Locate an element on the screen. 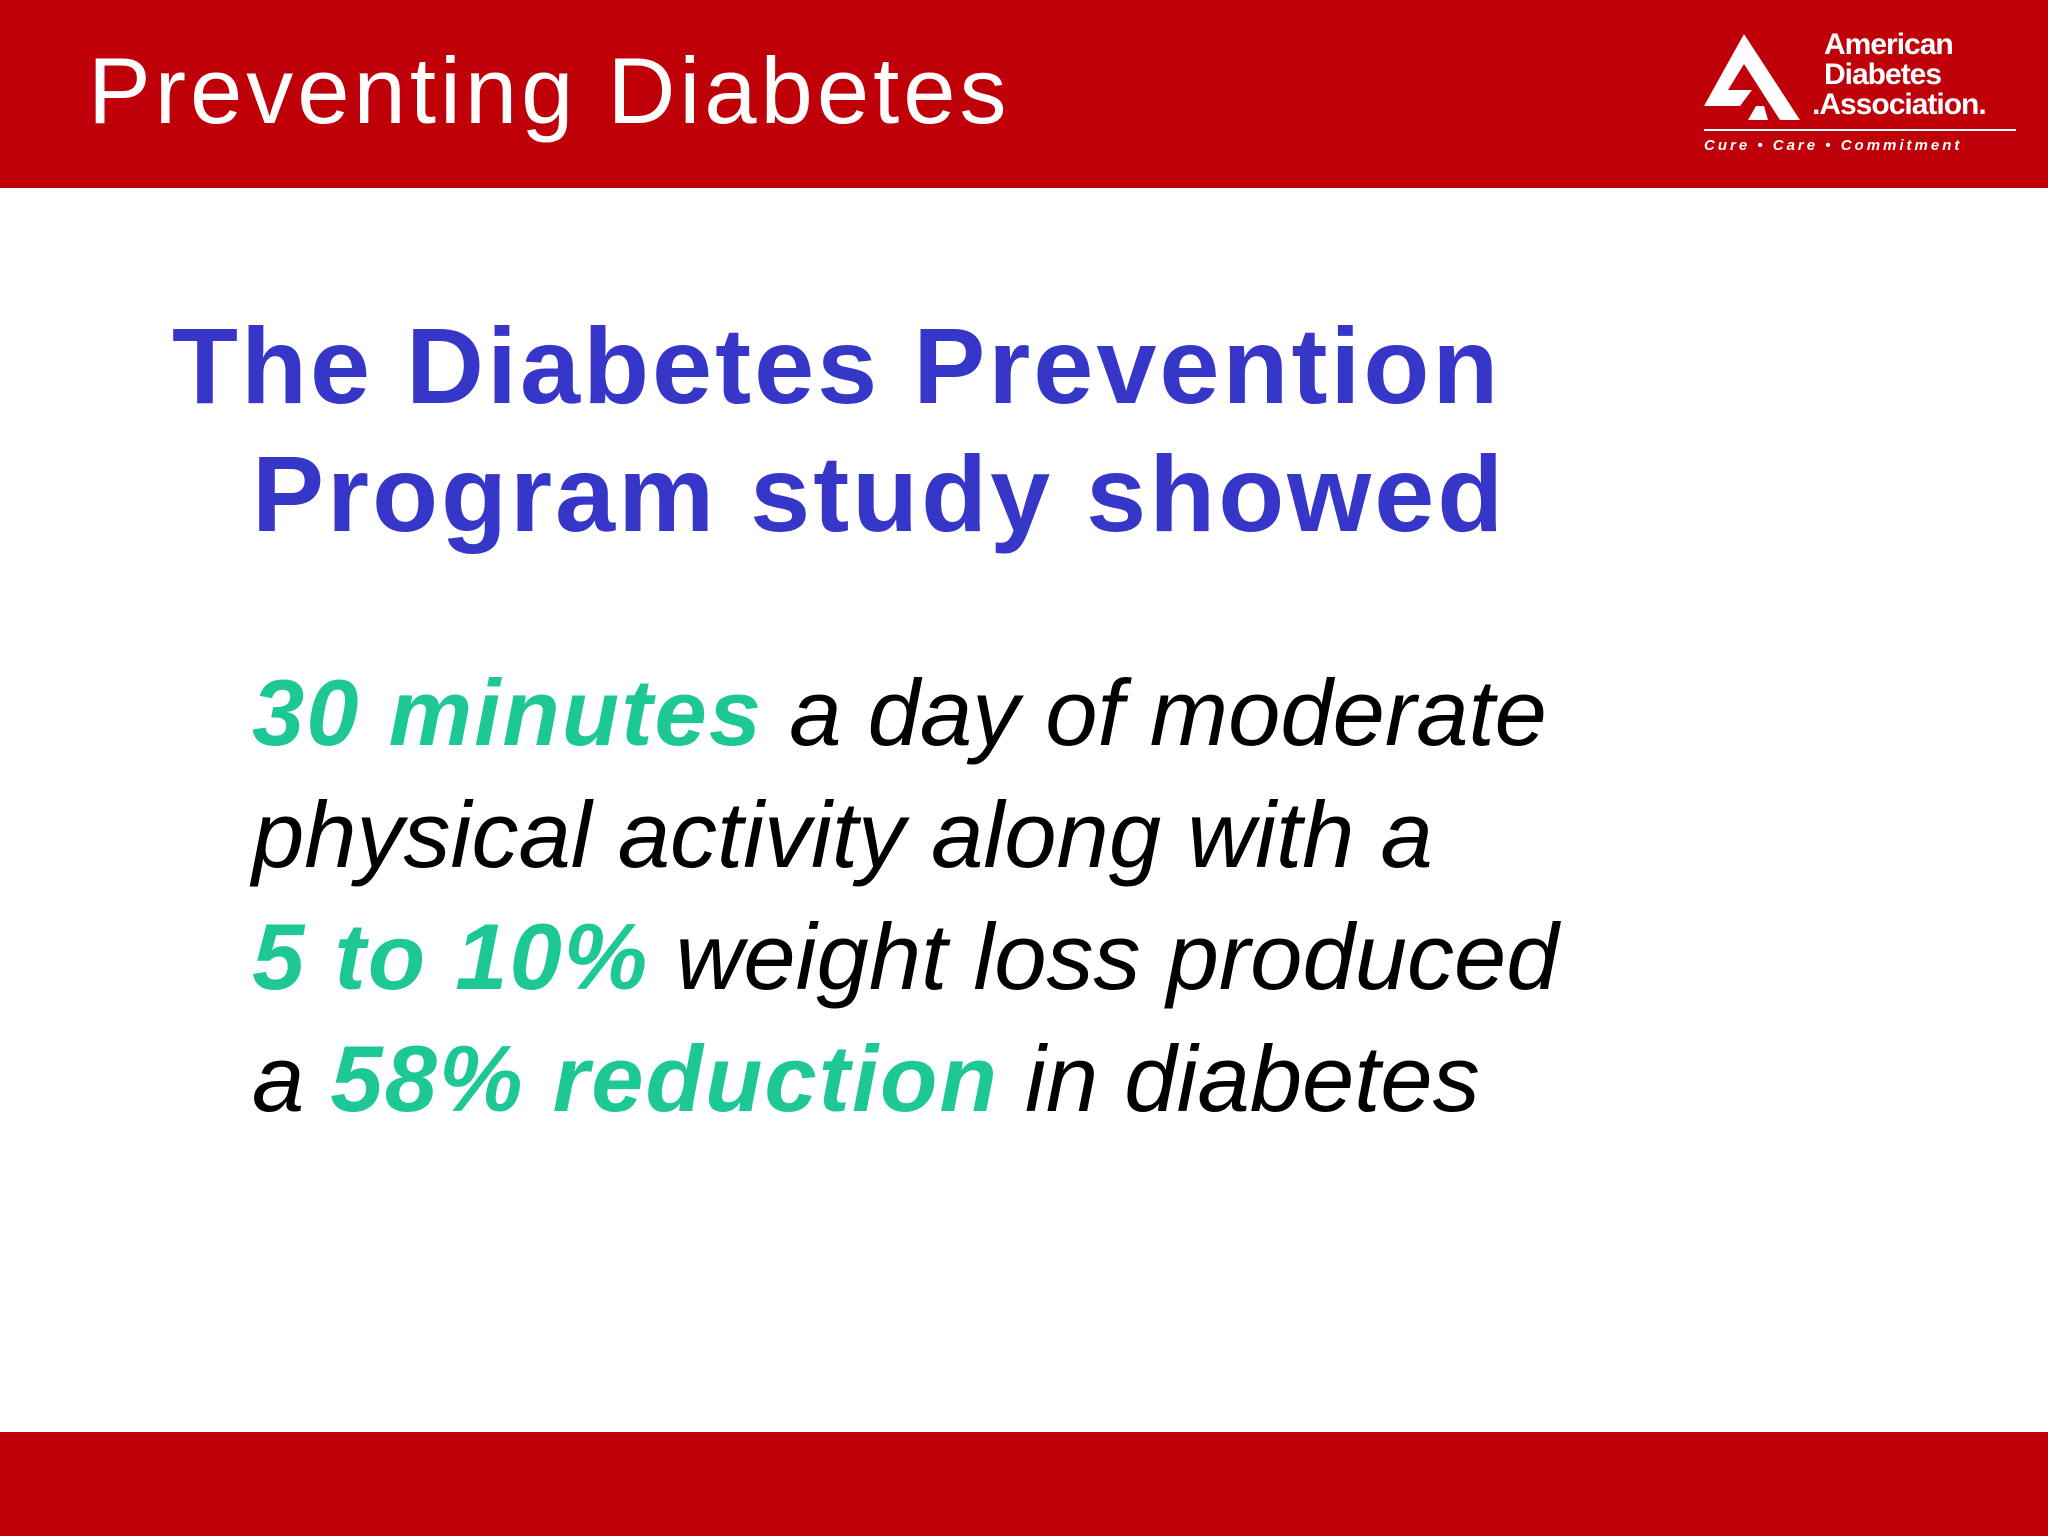 The image size is (2048, 1536). body-line-4-text-b: in diabetes is located at coordinates (1239, 1078).